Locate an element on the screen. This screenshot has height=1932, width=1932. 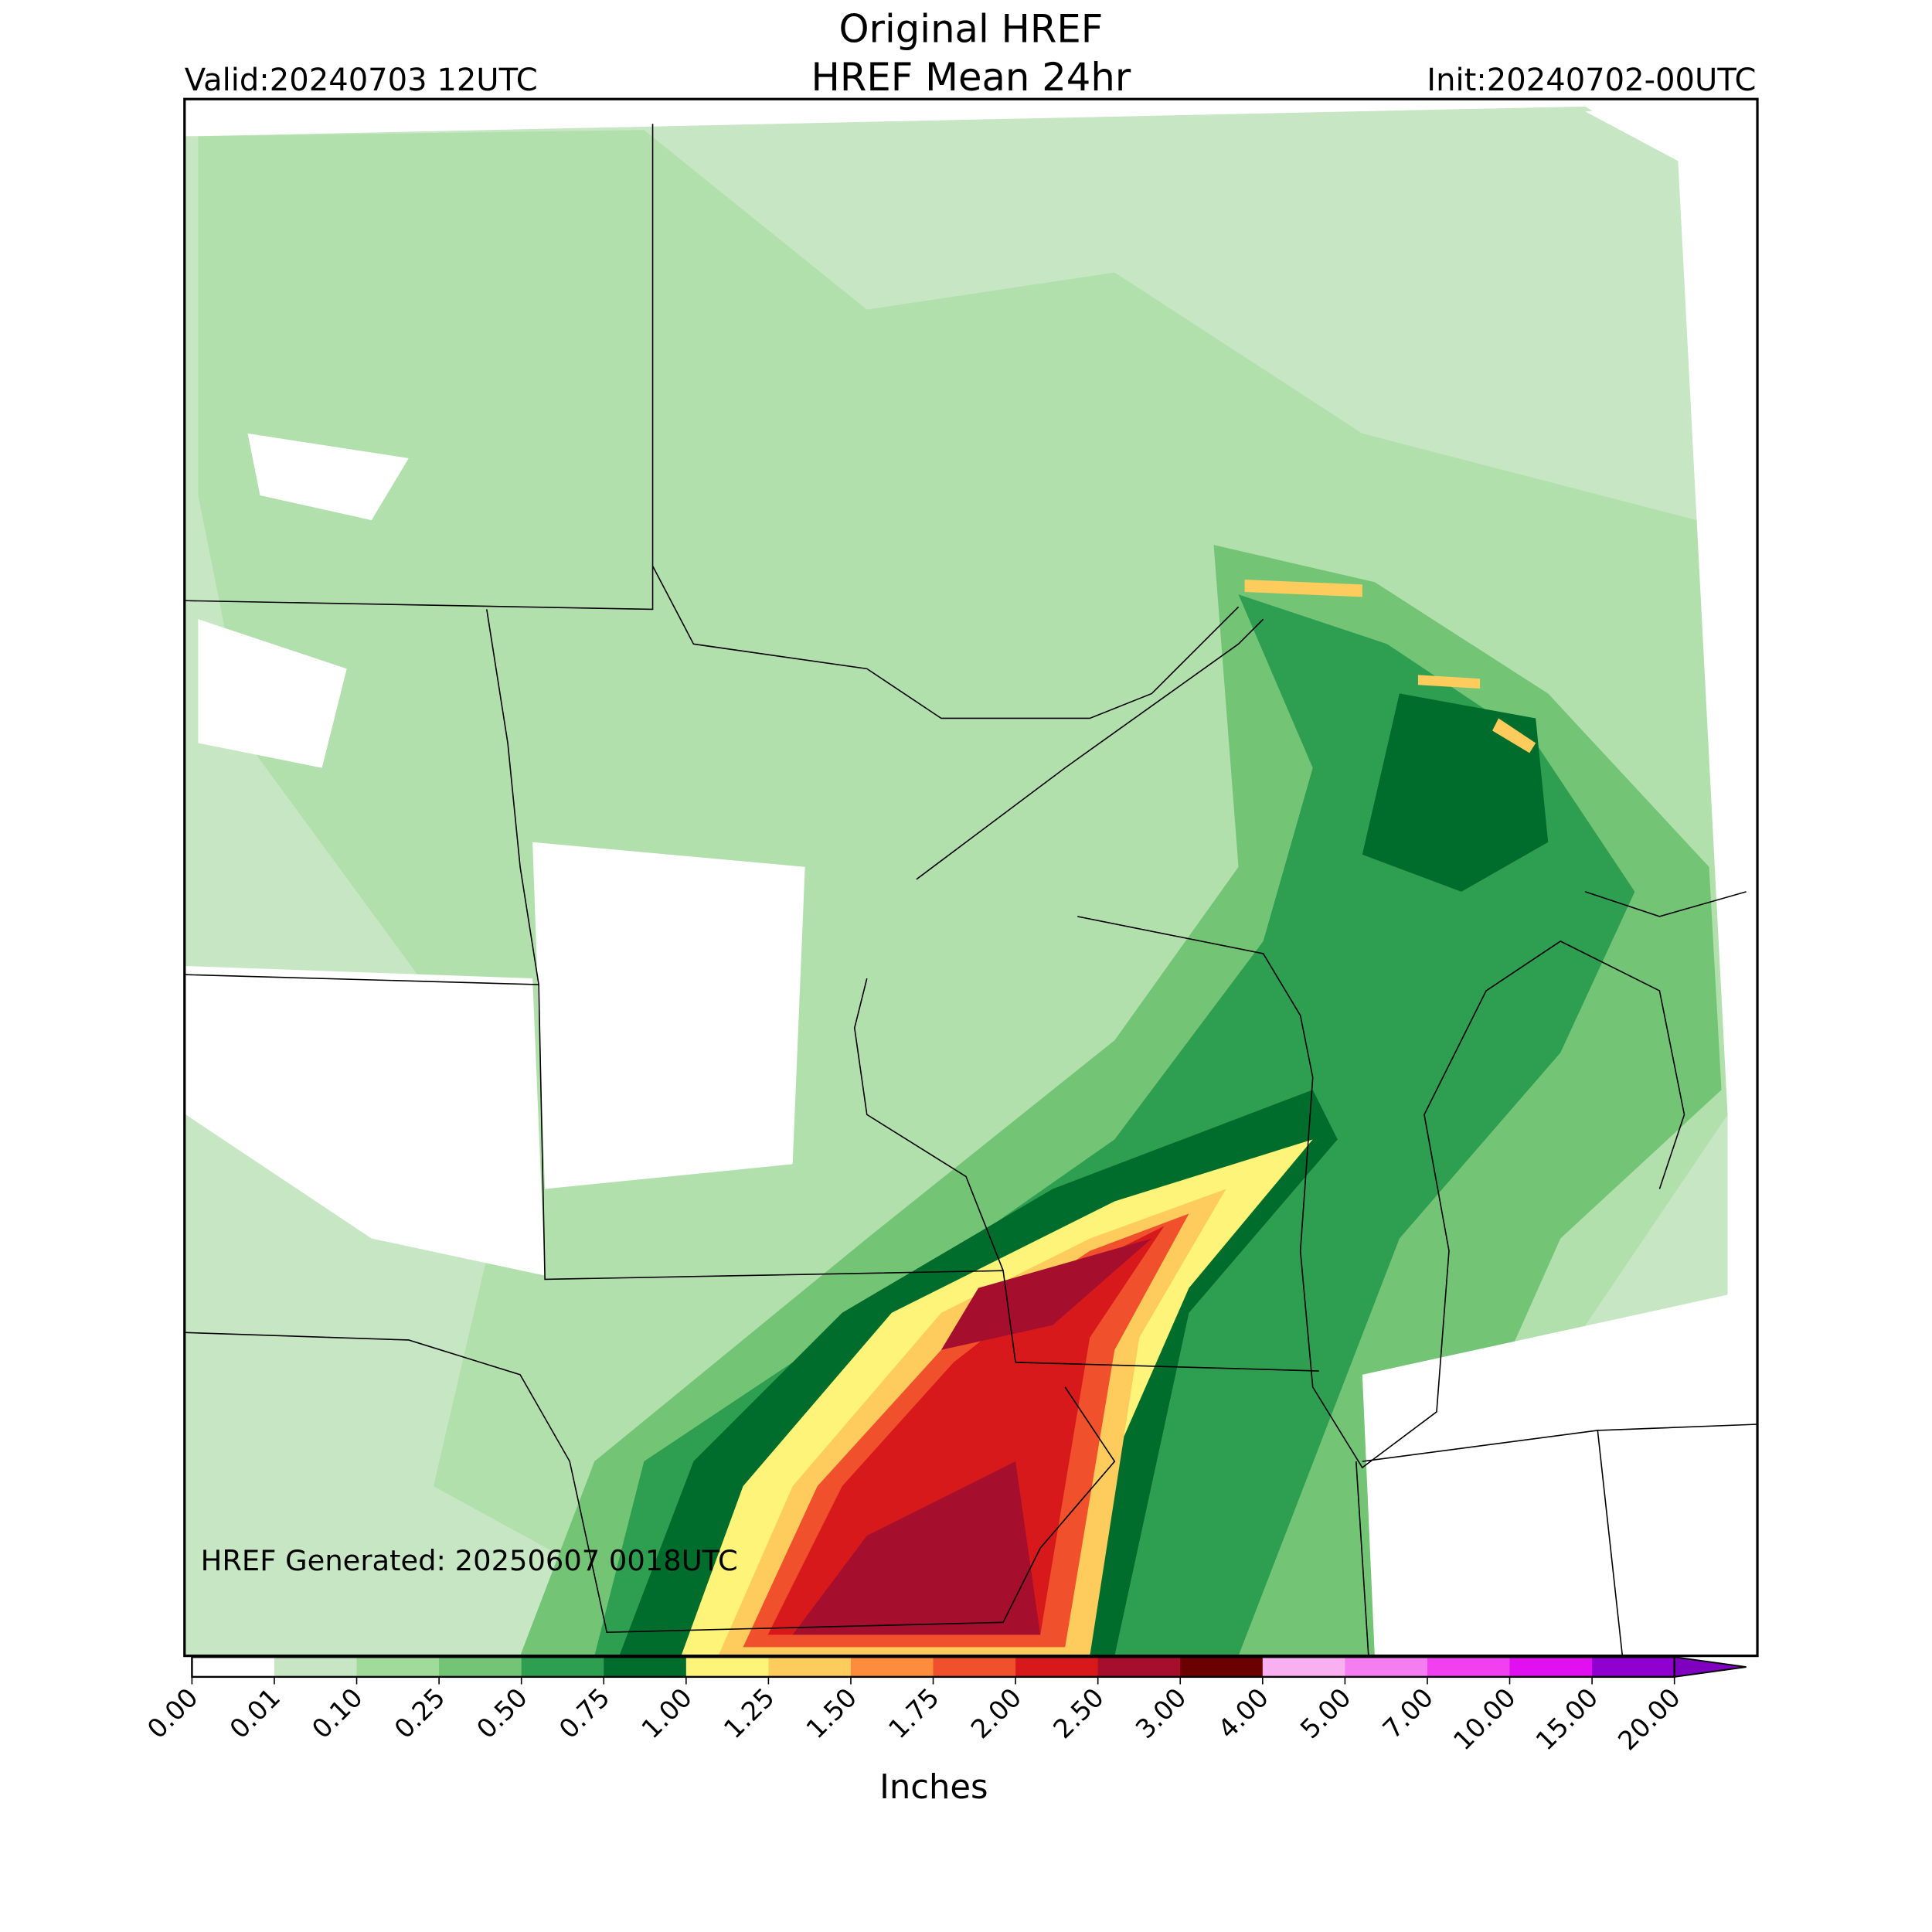
colorbar-tick-label: 1.25 is located at coordinates (749, 1714).